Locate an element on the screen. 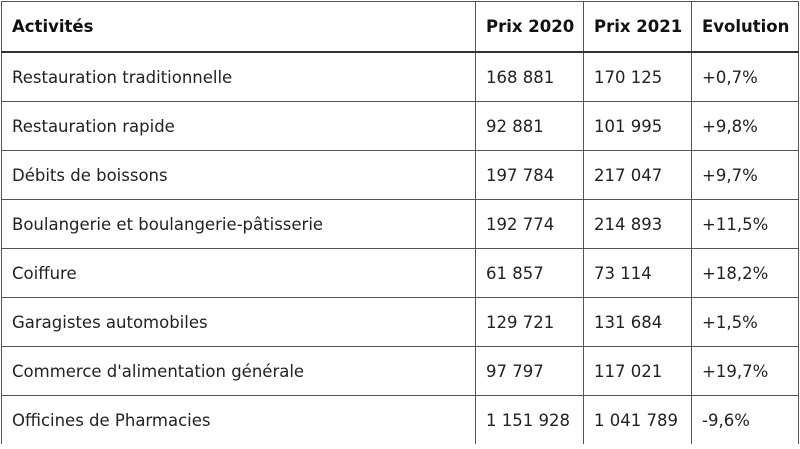  cell-activity: Commerce d'alimentation générale is located at coordinates (238, 371).